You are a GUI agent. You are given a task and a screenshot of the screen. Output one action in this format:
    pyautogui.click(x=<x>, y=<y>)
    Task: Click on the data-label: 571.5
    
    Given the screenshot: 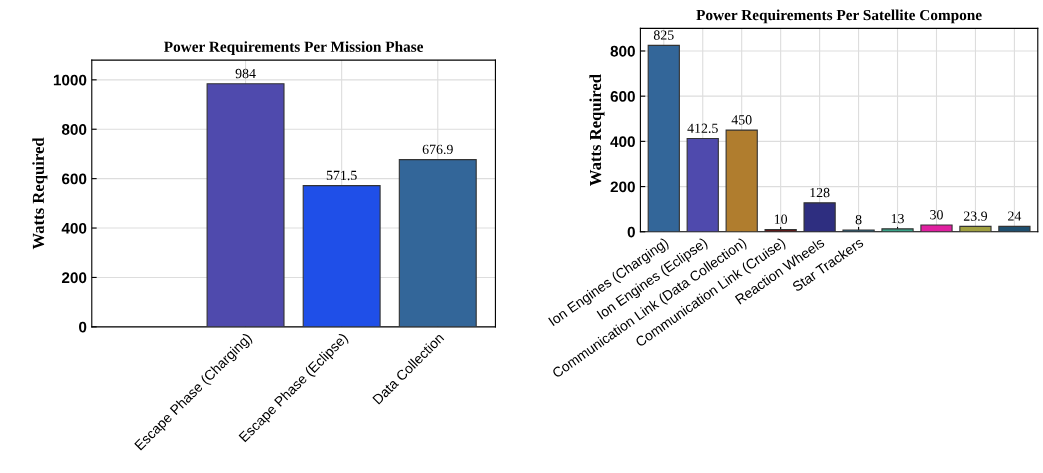 What is the action you would take?
    pyautogui.click(x=341, y=175)
    